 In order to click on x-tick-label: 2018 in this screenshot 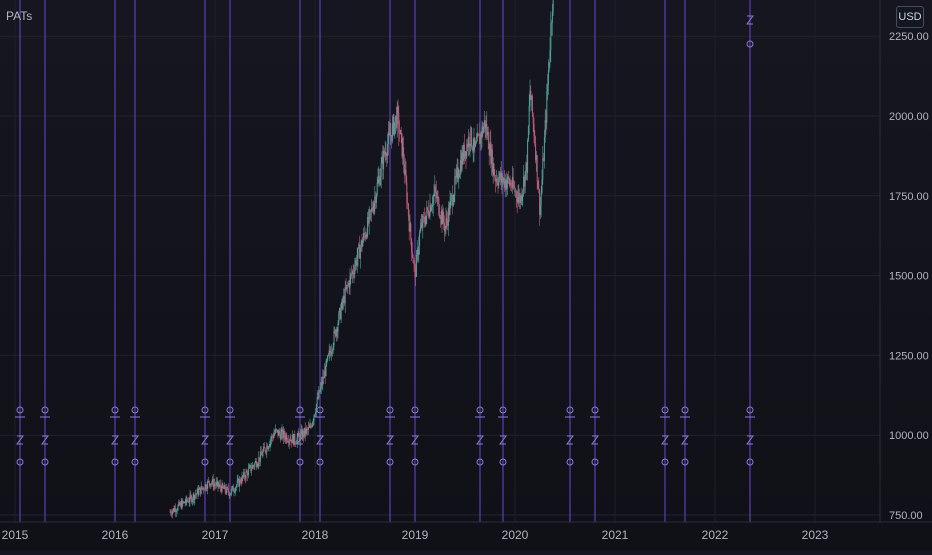, I will do `click(315, 535)`.